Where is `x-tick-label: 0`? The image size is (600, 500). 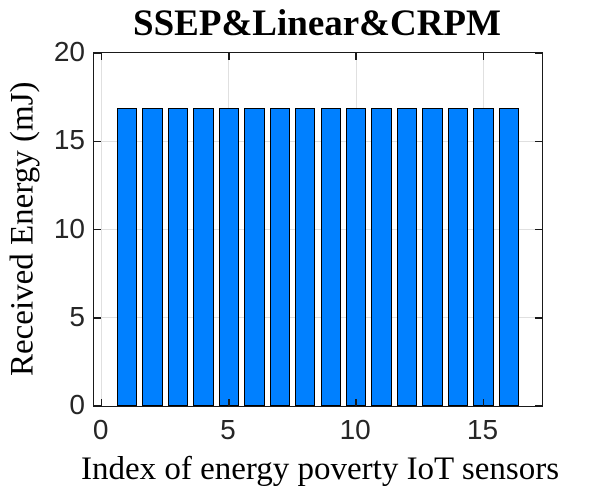
x-tick-label: 0 is located at coordinates (100, 429).